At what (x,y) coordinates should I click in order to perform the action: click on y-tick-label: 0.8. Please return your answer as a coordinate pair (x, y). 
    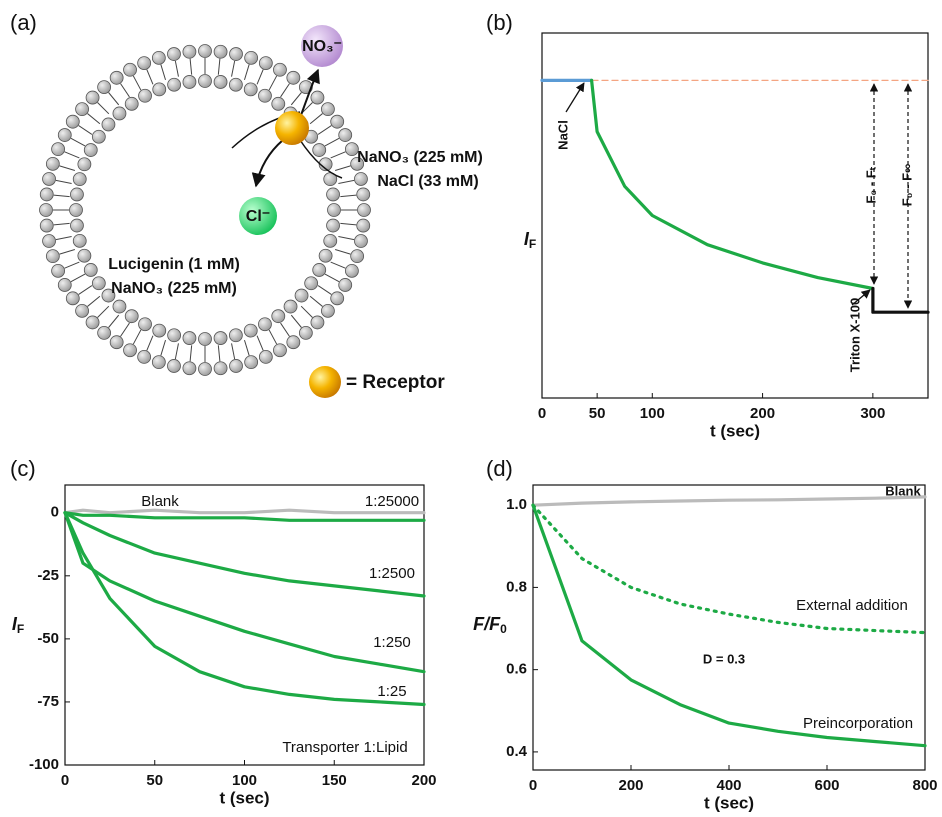
    Looking at the image, I should click on (516, 586).